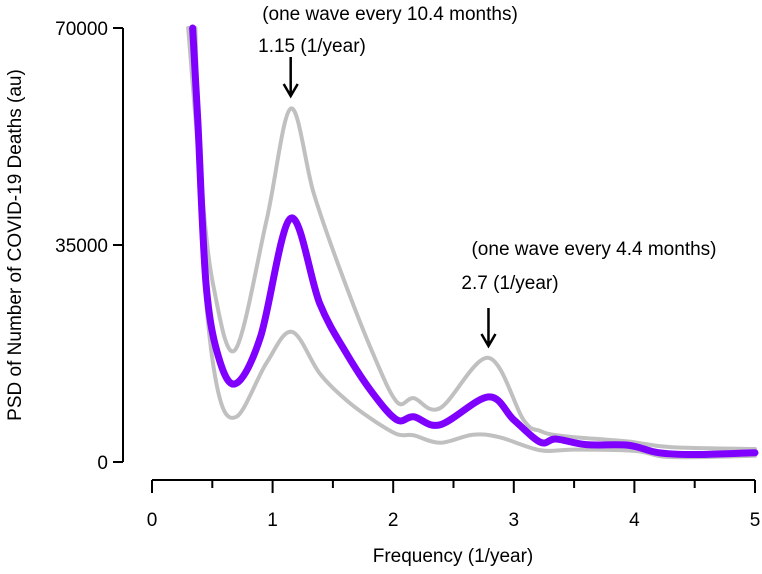 This screenshot has width=762, height=574. I want to click on y-tick-label: 0, so click(102, 463).